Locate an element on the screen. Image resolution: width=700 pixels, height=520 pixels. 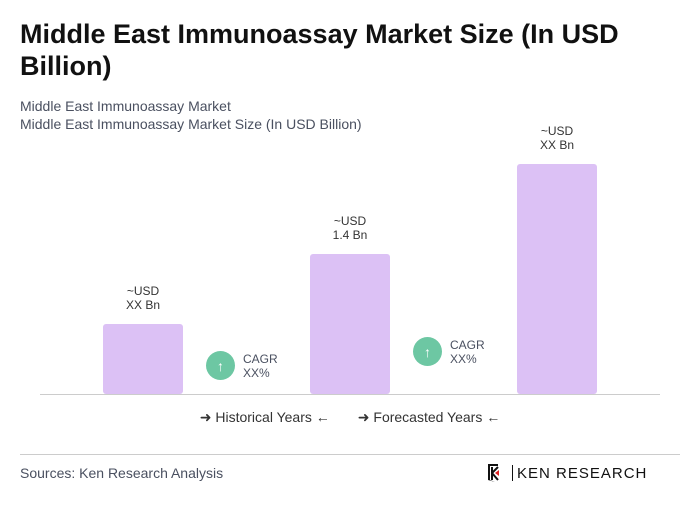
logo-text: KEN RESEARCH is located at coordinates (582, 473).